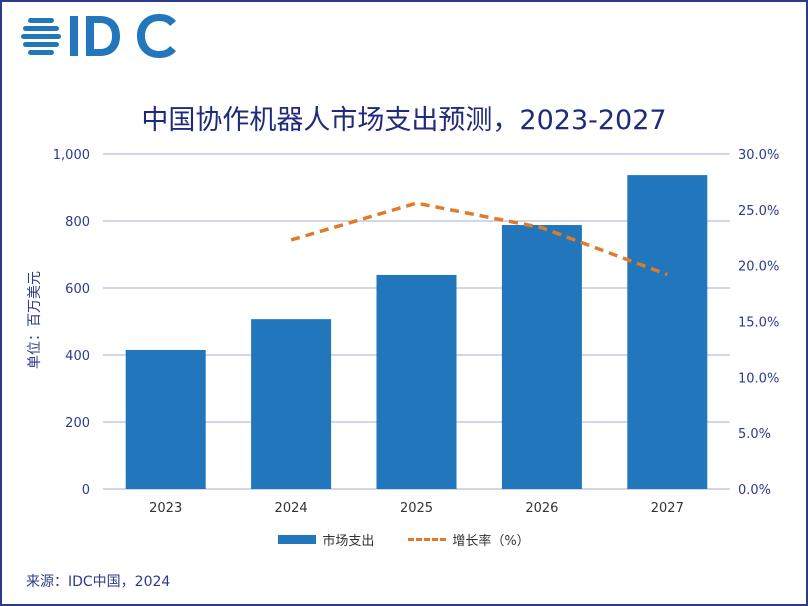  I want to click on bar-2023, so click(165, 419).